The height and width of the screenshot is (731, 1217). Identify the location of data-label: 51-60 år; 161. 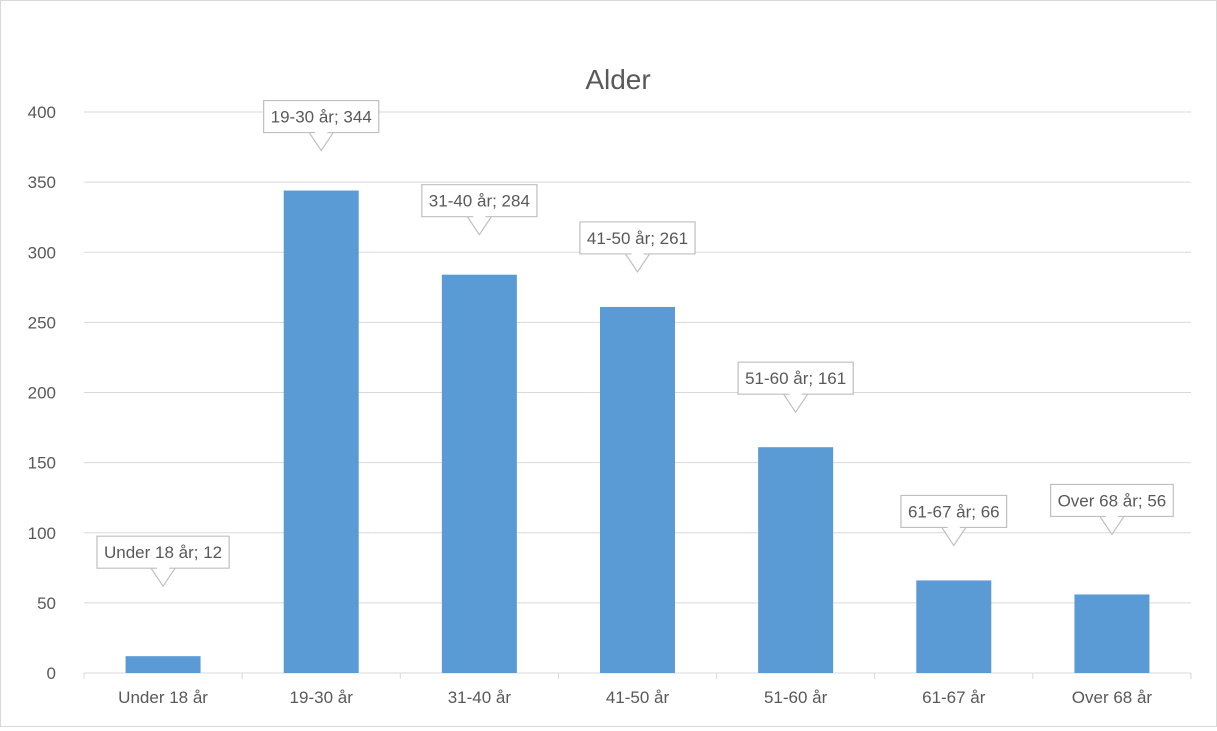
(795, 387).